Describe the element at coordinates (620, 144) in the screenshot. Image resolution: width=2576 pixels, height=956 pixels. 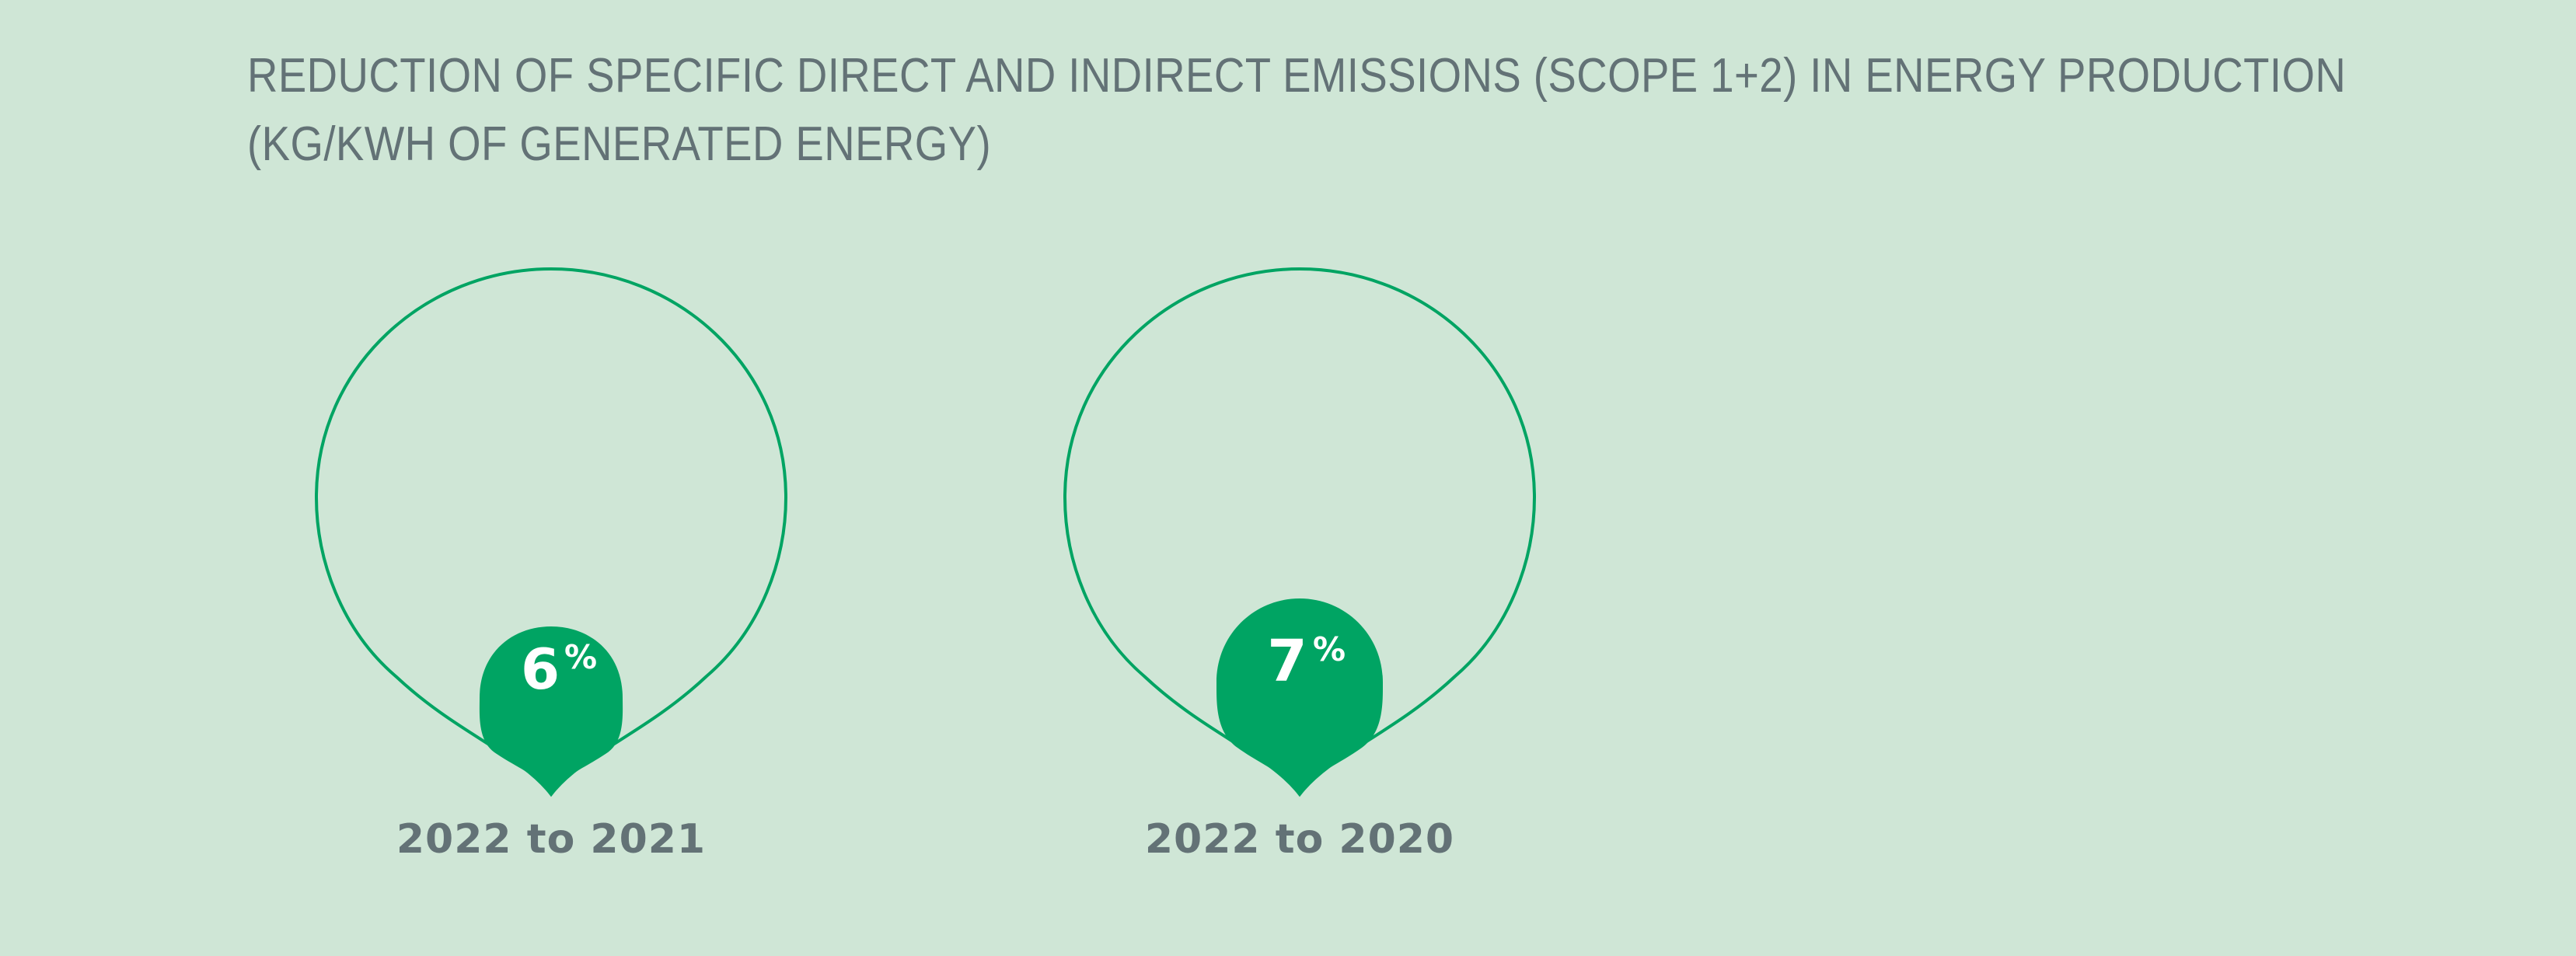
I see `chart-title-line-2: (KG/KWH OF GENERATED ENERGY)` at that location.